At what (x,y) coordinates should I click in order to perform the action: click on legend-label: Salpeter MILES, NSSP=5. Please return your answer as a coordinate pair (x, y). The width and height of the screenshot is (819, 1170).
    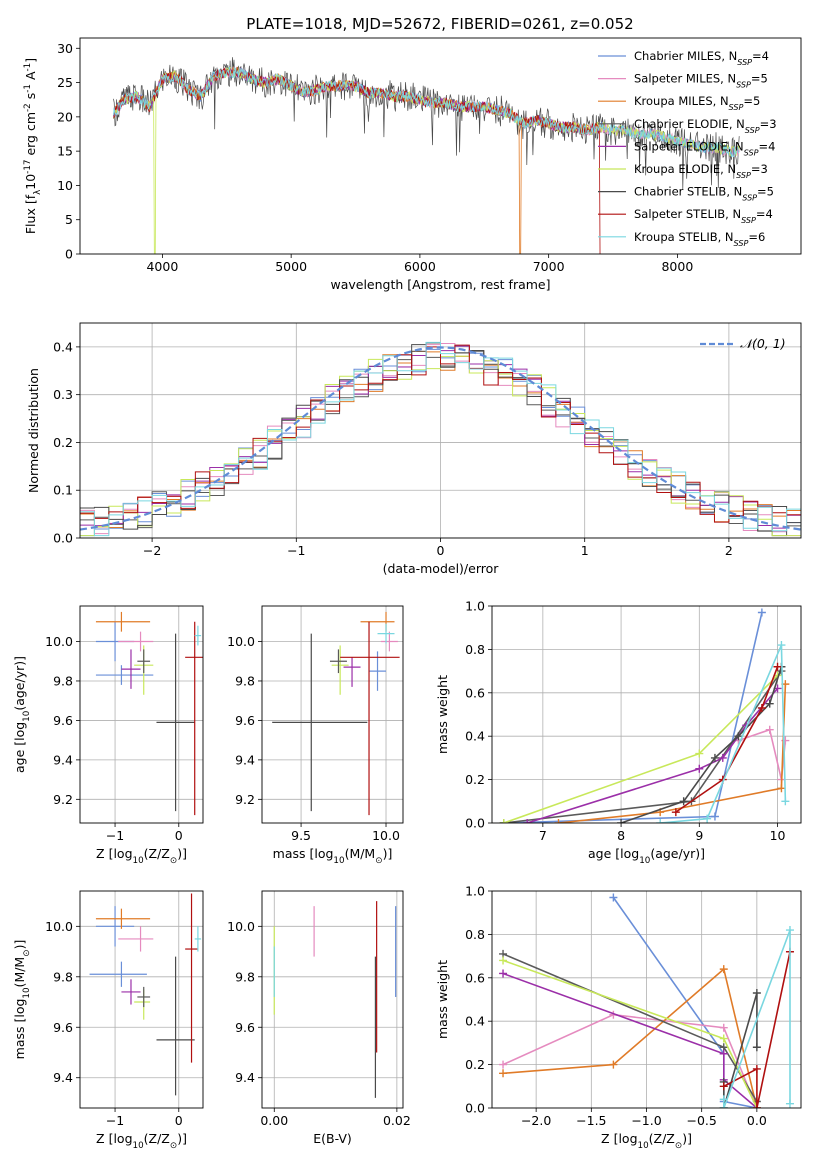
    Looking at the image, I should click on (701, 81).